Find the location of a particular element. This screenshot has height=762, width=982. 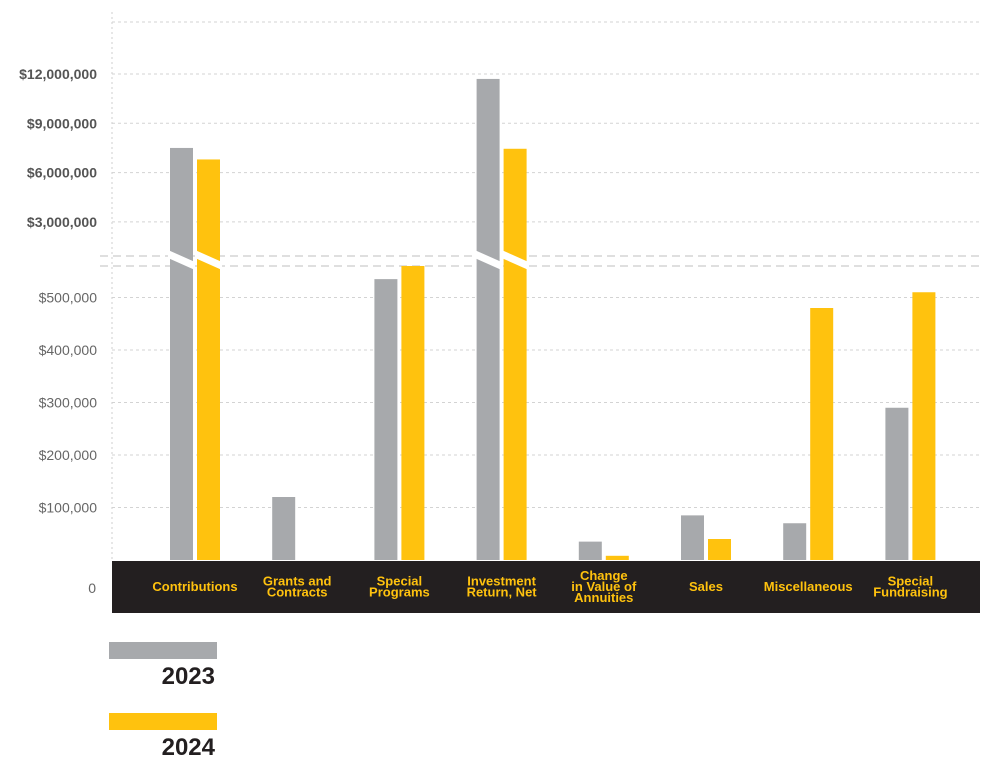

category-label: Investment Return, Net is located at coordinates (502, 587).